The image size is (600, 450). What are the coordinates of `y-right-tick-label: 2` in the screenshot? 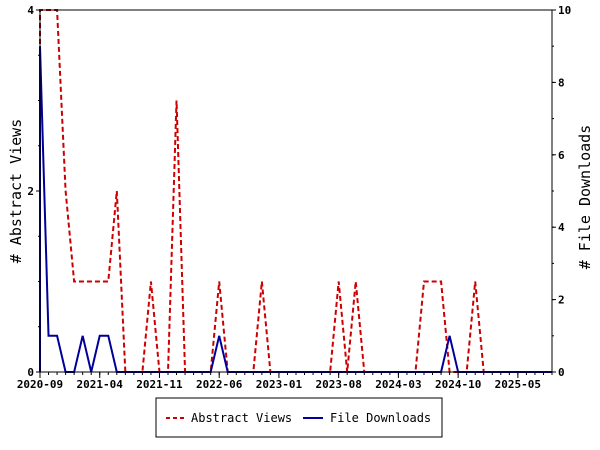 It's located at (561, 300).